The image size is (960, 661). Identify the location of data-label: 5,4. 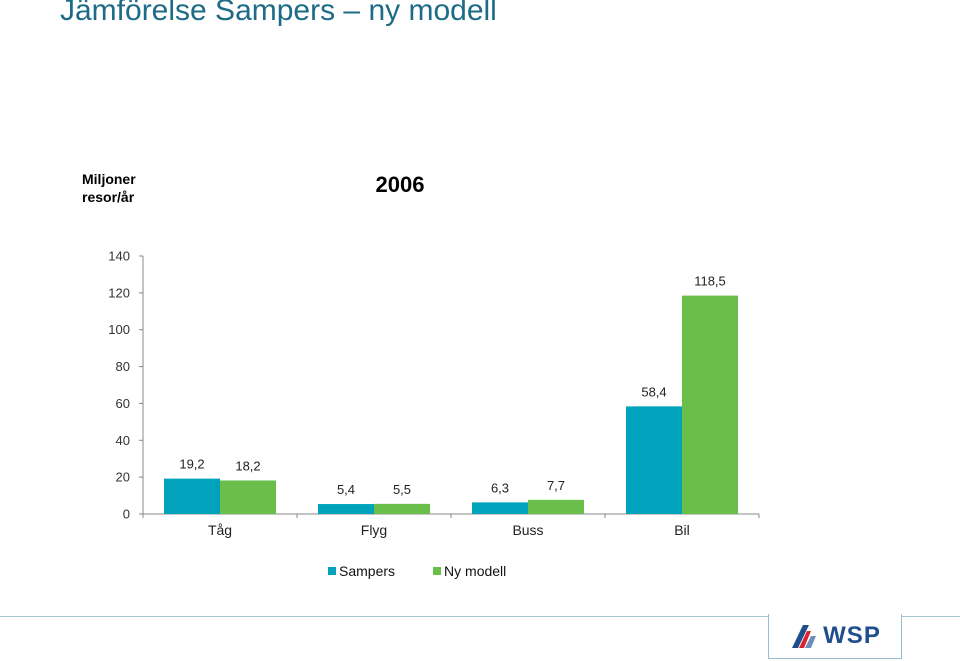
(346, 489).